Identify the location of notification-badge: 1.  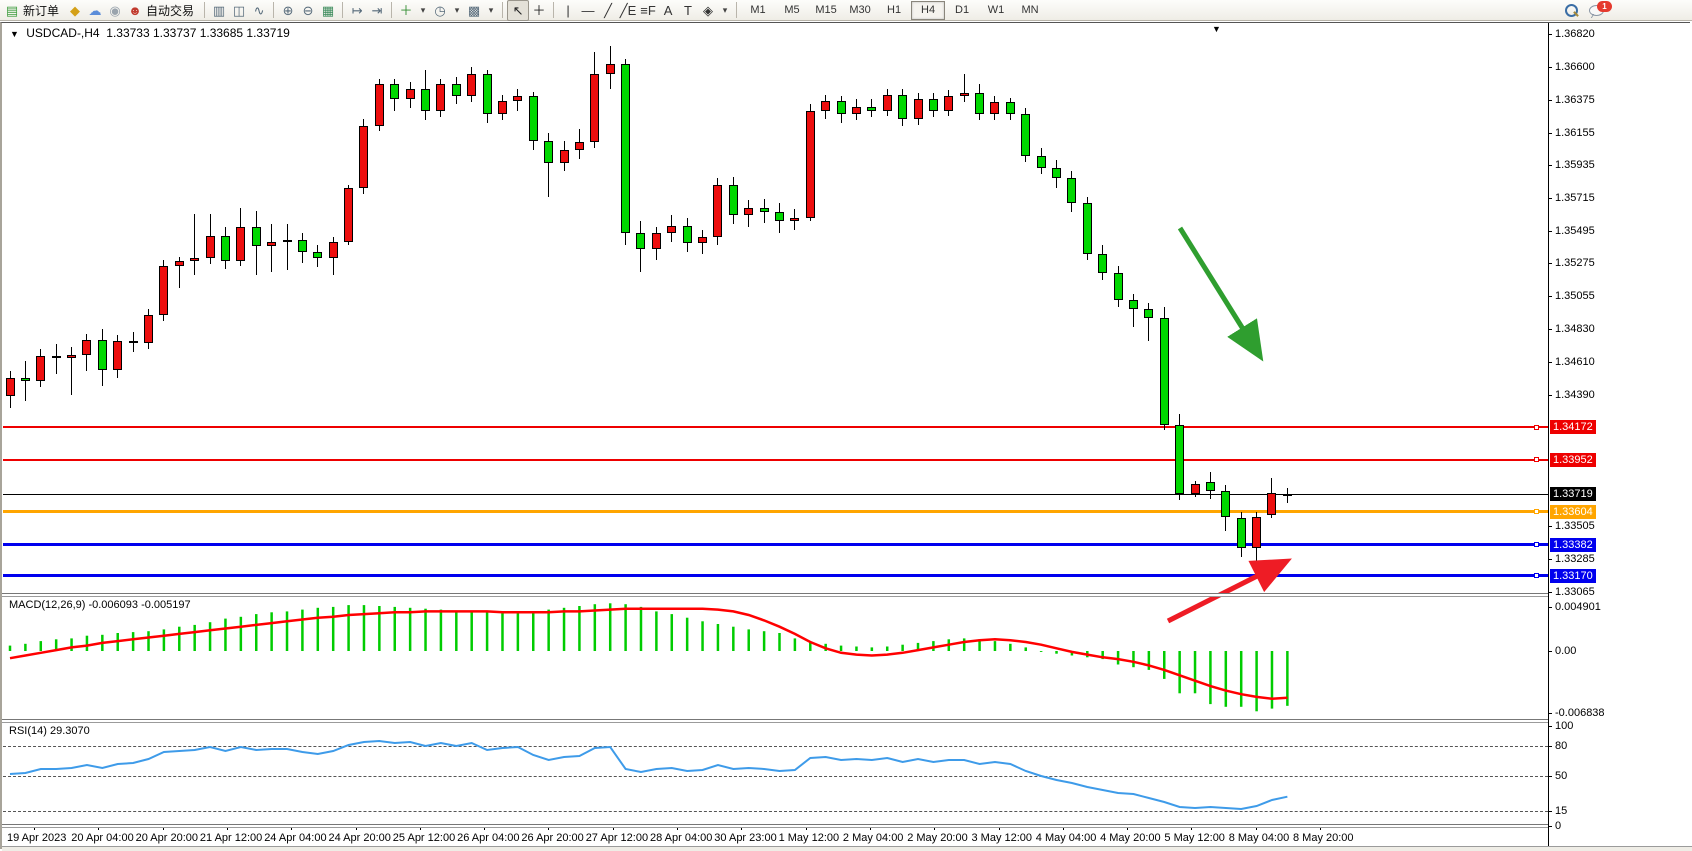
(1604, 6).